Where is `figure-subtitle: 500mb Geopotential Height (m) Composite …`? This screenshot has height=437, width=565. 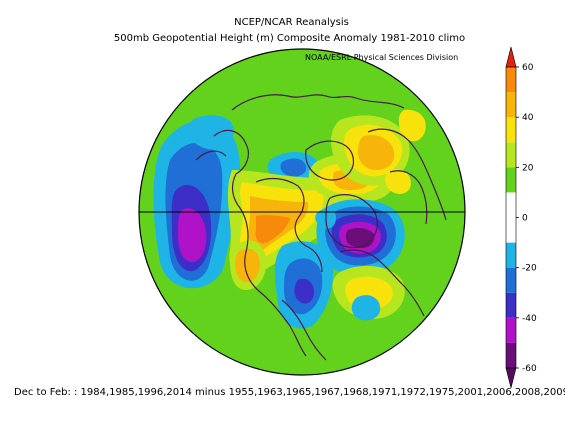 figure-subtitle: 500mb Geopotential Height (m) Composite … is located at coordinates (289, 38).